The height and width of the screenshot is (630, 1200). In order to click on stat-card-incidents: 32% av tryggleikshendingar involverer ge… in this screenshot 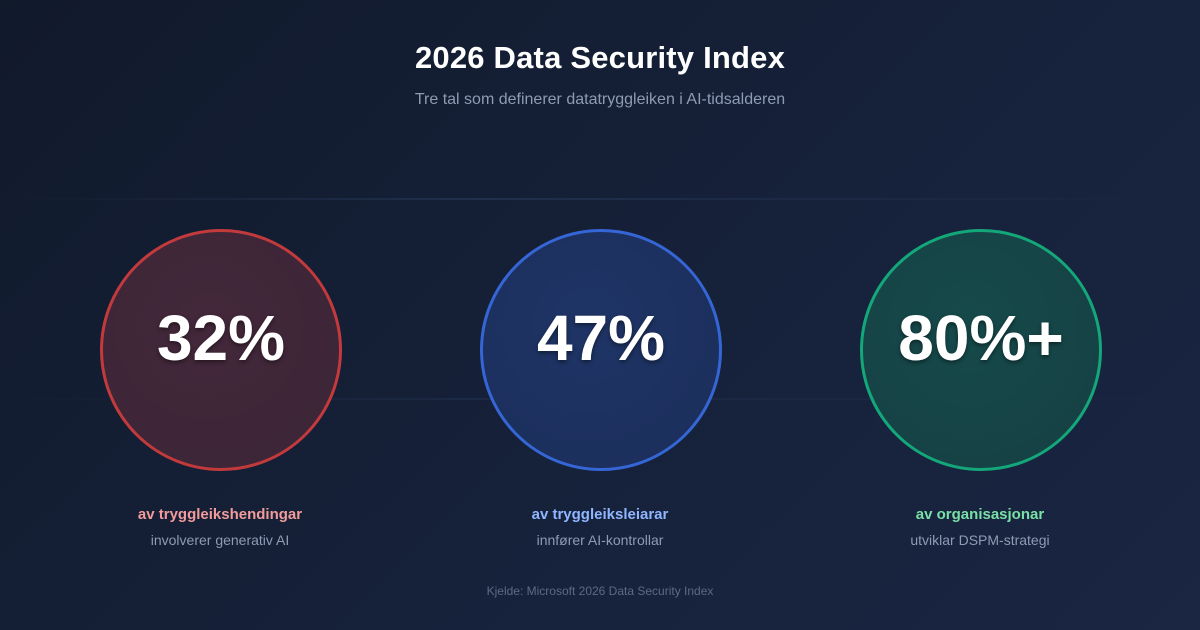, I will do `click(220, 394)`.